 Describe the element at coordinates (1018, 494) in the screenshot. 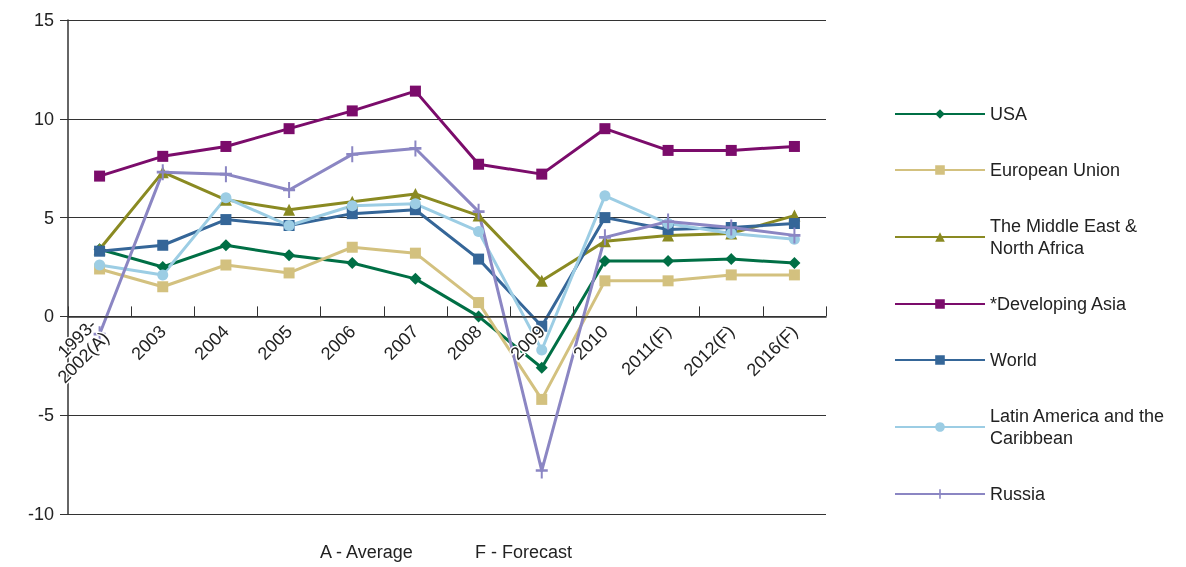

I see `legend-label: Russia` at that location.